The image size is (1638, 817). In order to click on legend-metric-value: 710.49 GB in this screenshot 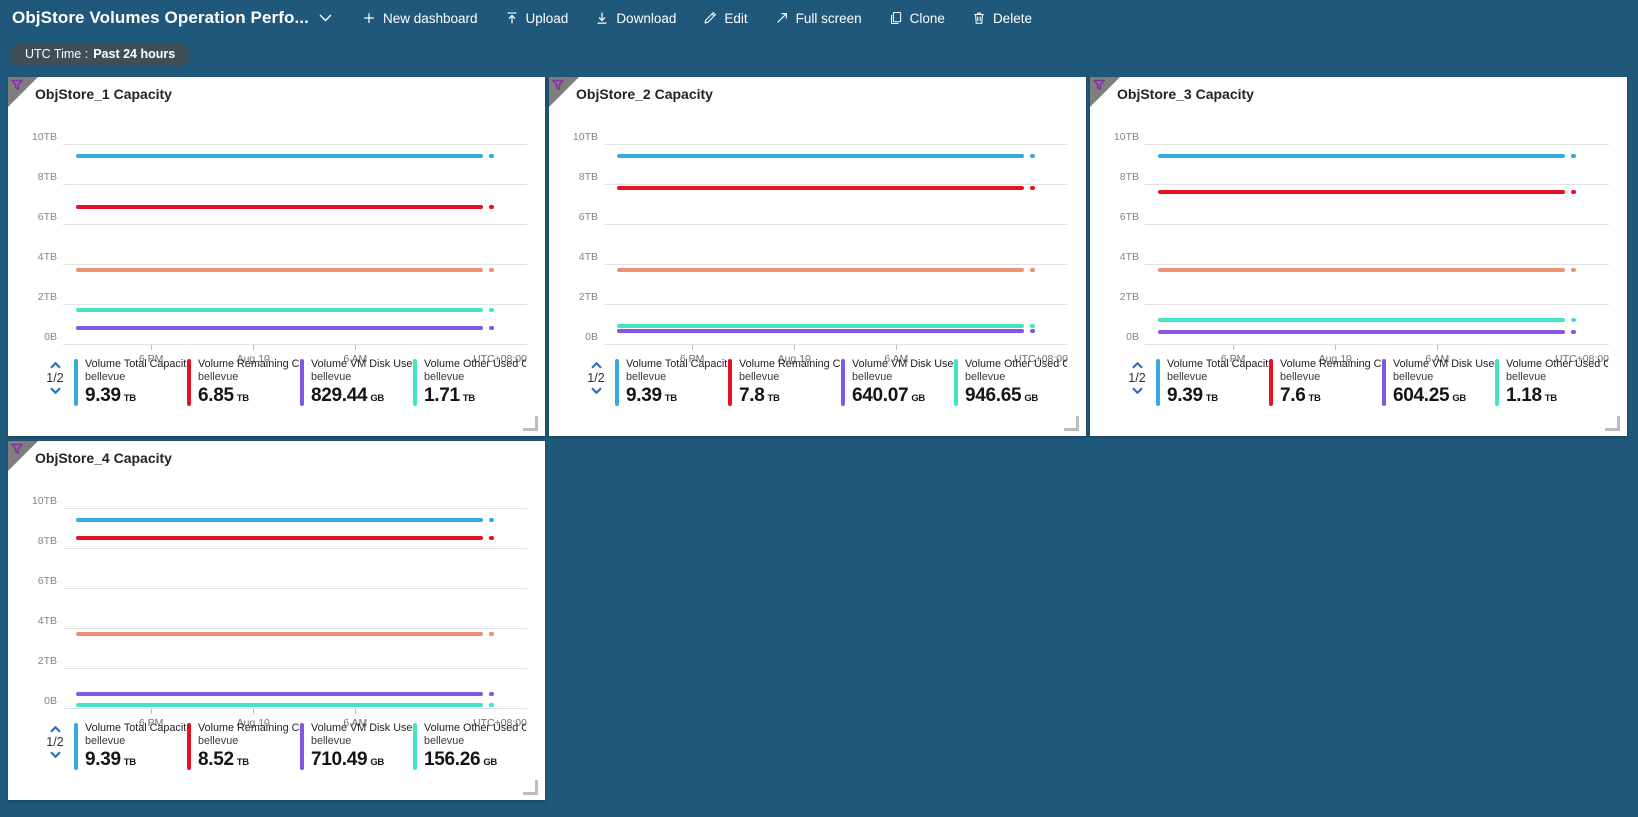, I will do `click(347, 759)`.